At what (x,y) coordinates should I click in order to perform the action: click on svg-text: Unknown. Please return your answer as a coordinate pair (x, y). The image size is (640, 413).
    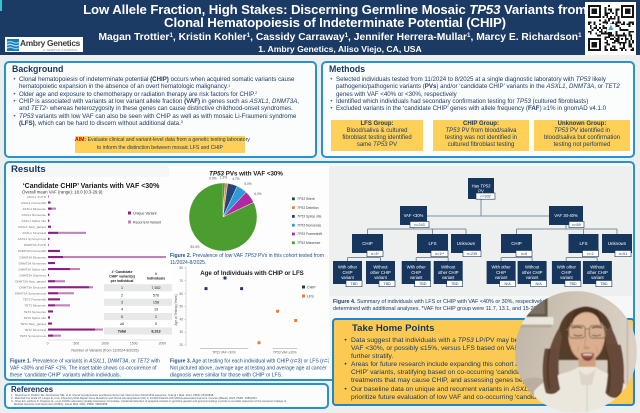
    Looking at the image, I should click on (617, 243).